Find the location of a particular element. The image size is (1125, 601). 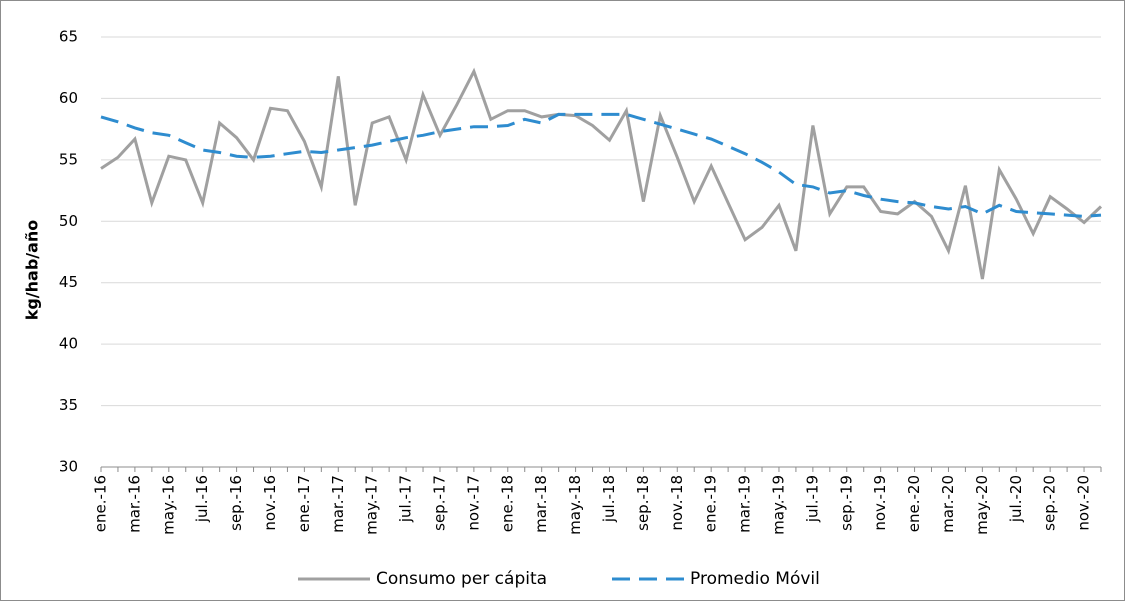

x-tick-label: ene.-20 is located at coordinates (914, 503).